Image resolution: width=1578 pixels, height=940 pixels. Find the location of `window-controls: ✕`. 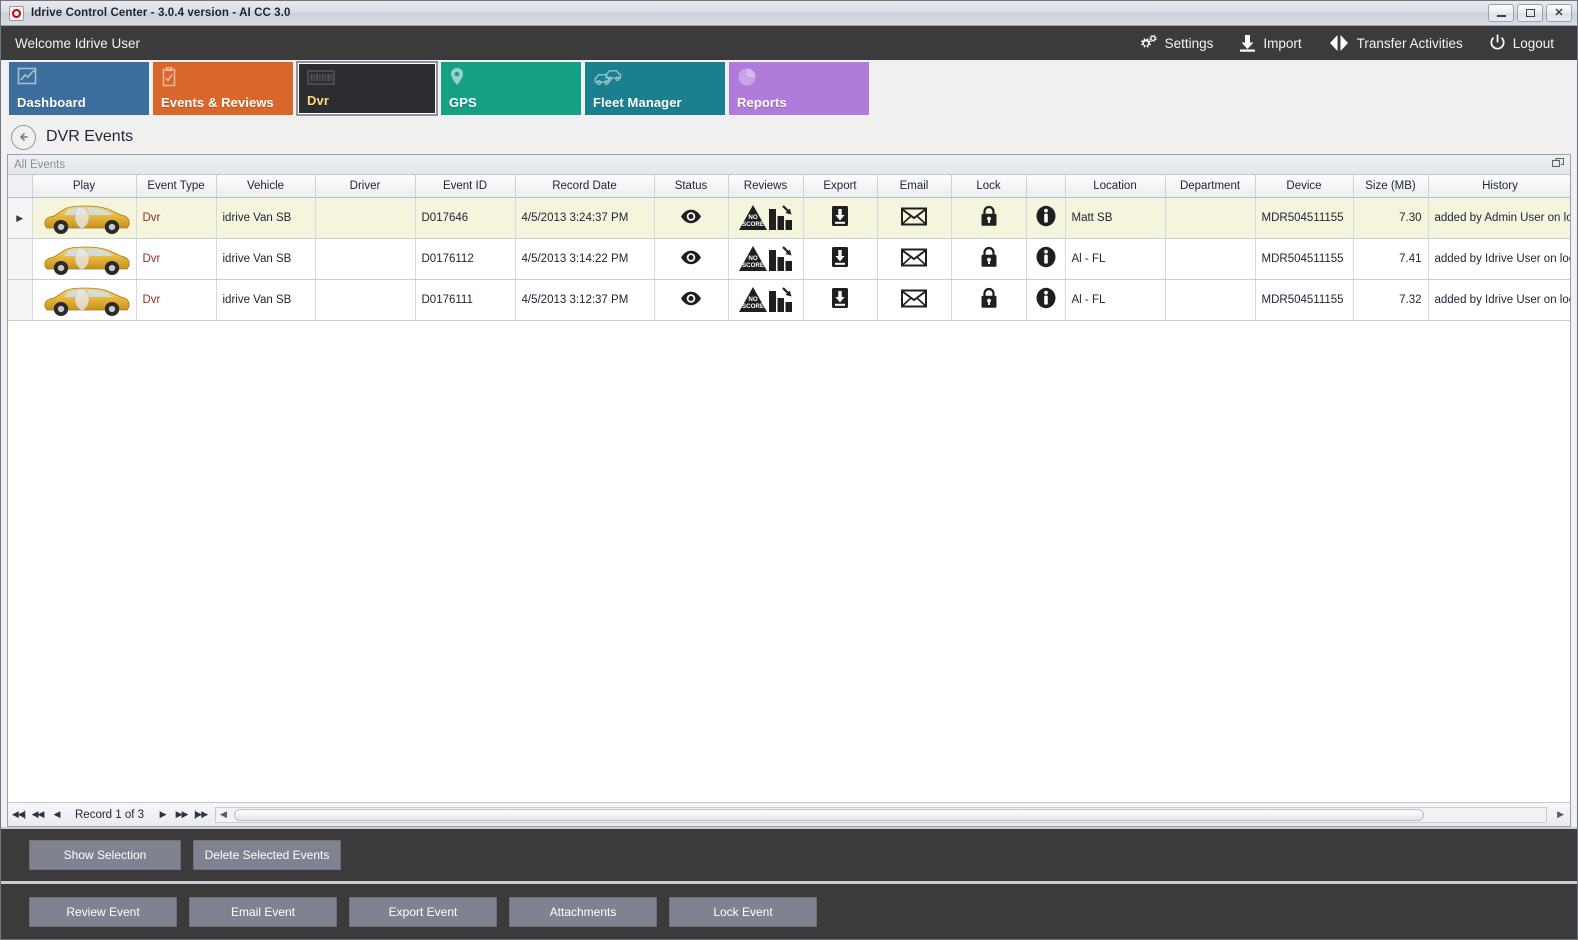

window-controls: ✕ is located at coordinates (1530, 13).